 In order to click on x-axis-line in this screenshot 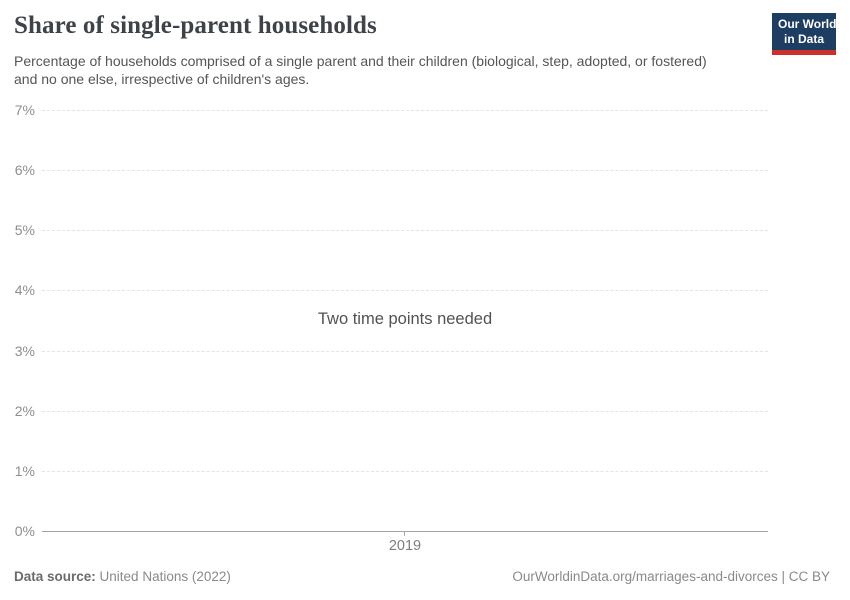, I will do `click(405, 531)`.